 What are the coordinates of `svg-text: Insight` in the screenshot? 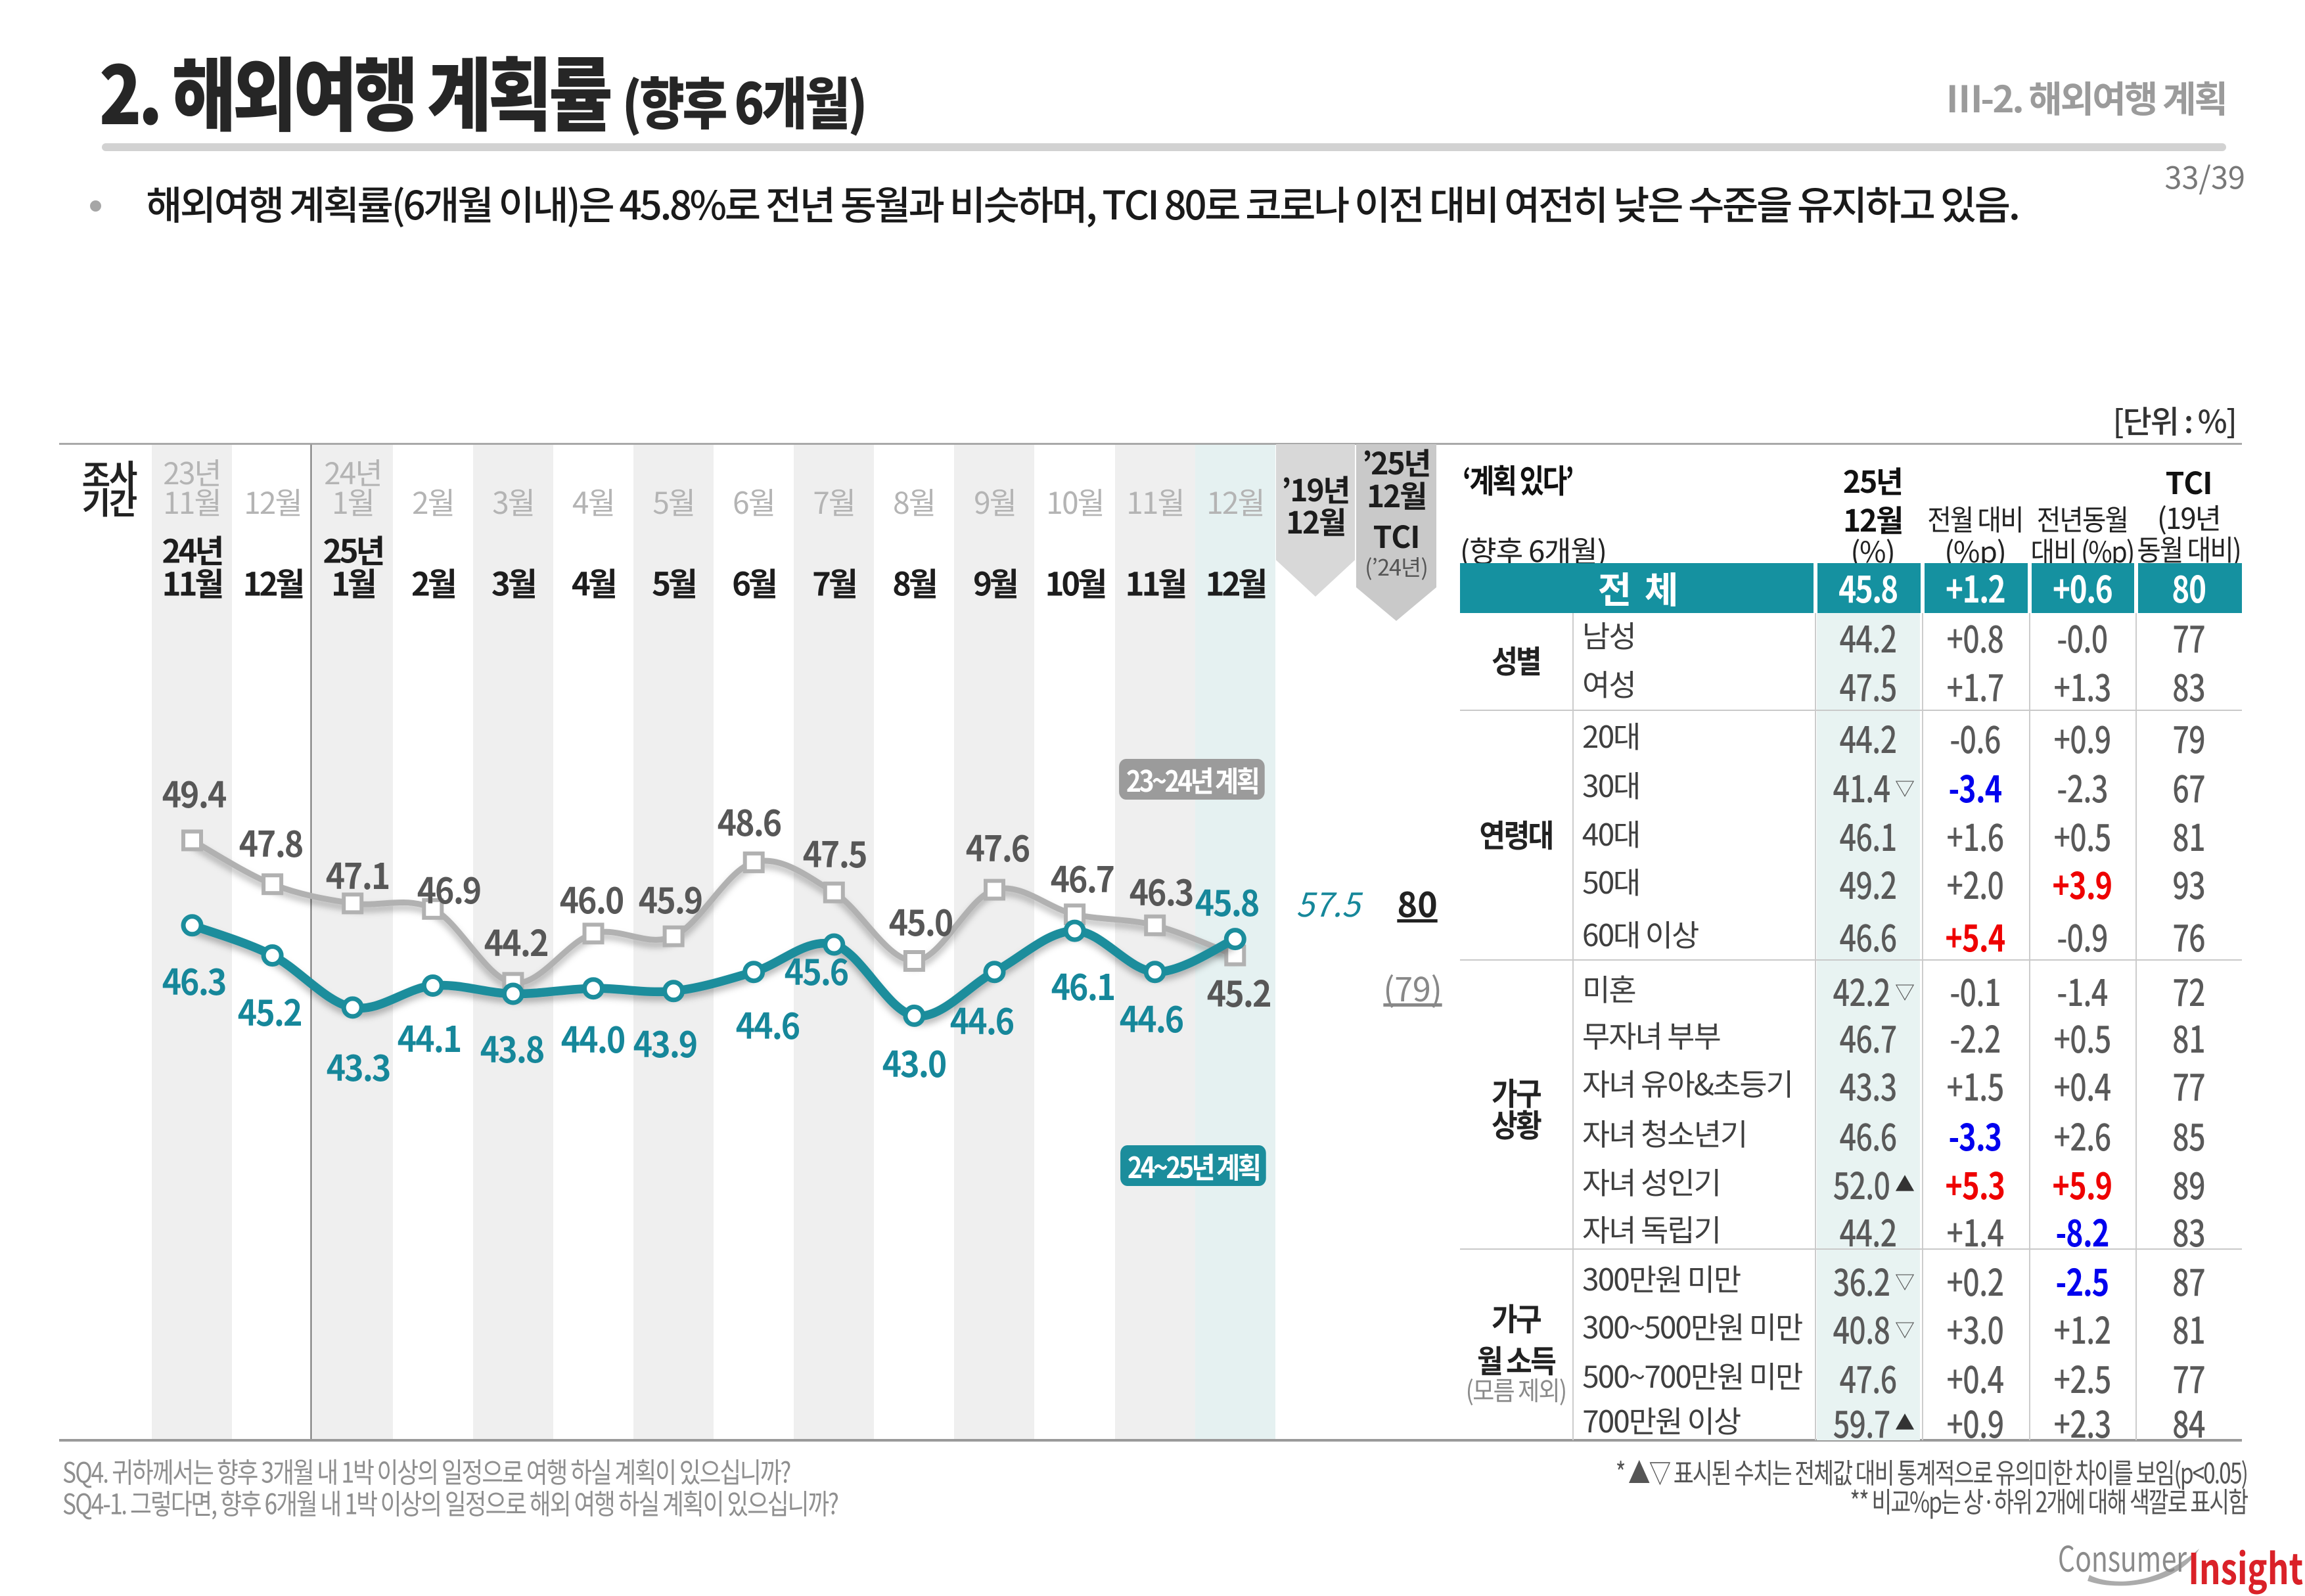 It's located at (2245, 1566).